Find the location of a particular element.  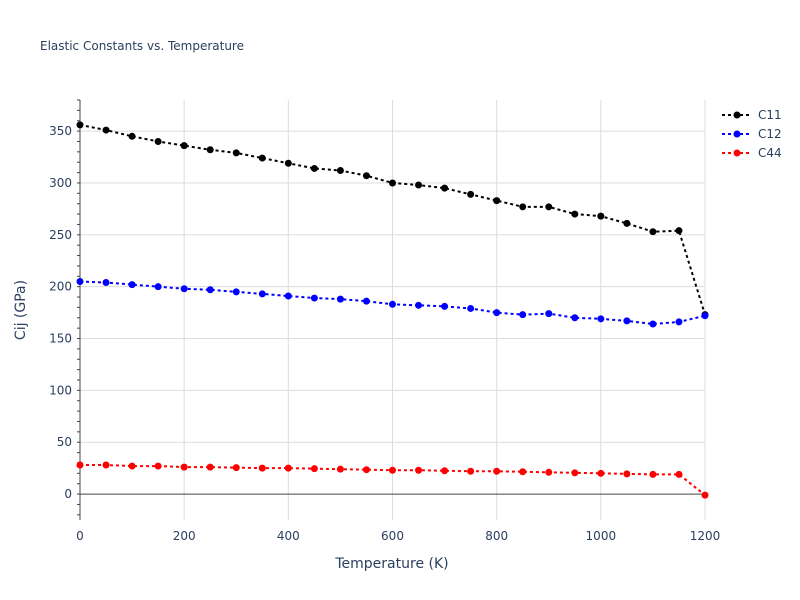

y-tick-label: 300 is located at coordinates (60, 183).